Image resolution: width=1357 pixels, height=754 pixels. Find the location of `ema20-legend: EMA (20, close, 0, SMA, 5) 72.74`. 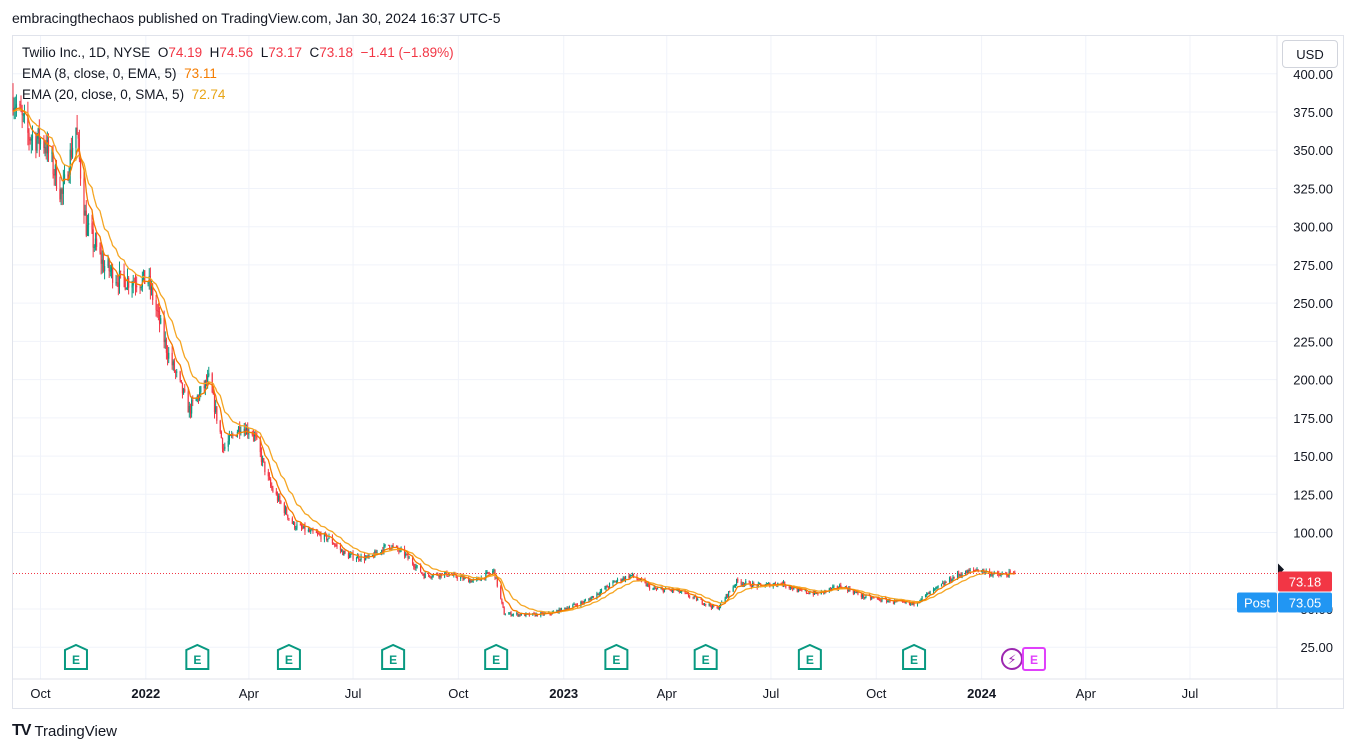

ema20-legend: EMA (20, close, 0, SMA, 5) 72.74 is located at coordinates (123, 94).